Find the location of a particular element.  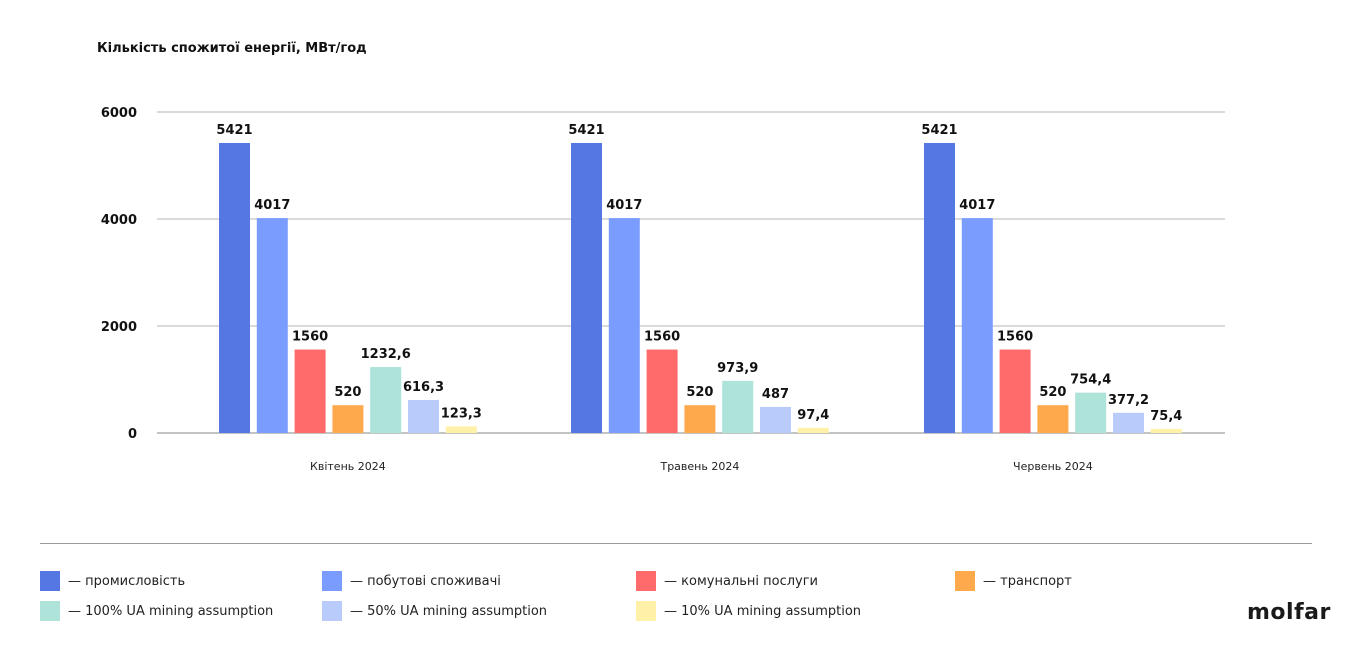

legend-item-households: — побутові споживачі is located at coordinates (411, 581).